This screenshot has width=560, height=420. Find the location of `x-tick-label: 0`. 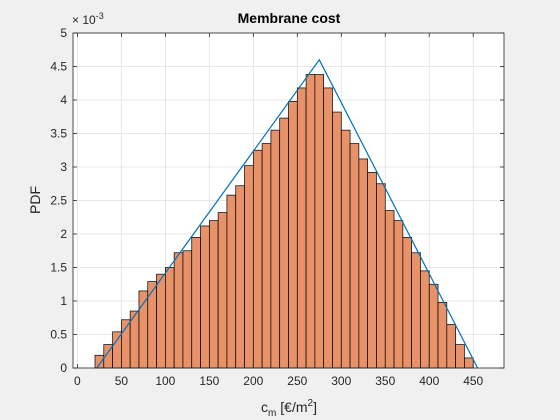

x-tick-label: 0 is located at coordinates (77, 381).